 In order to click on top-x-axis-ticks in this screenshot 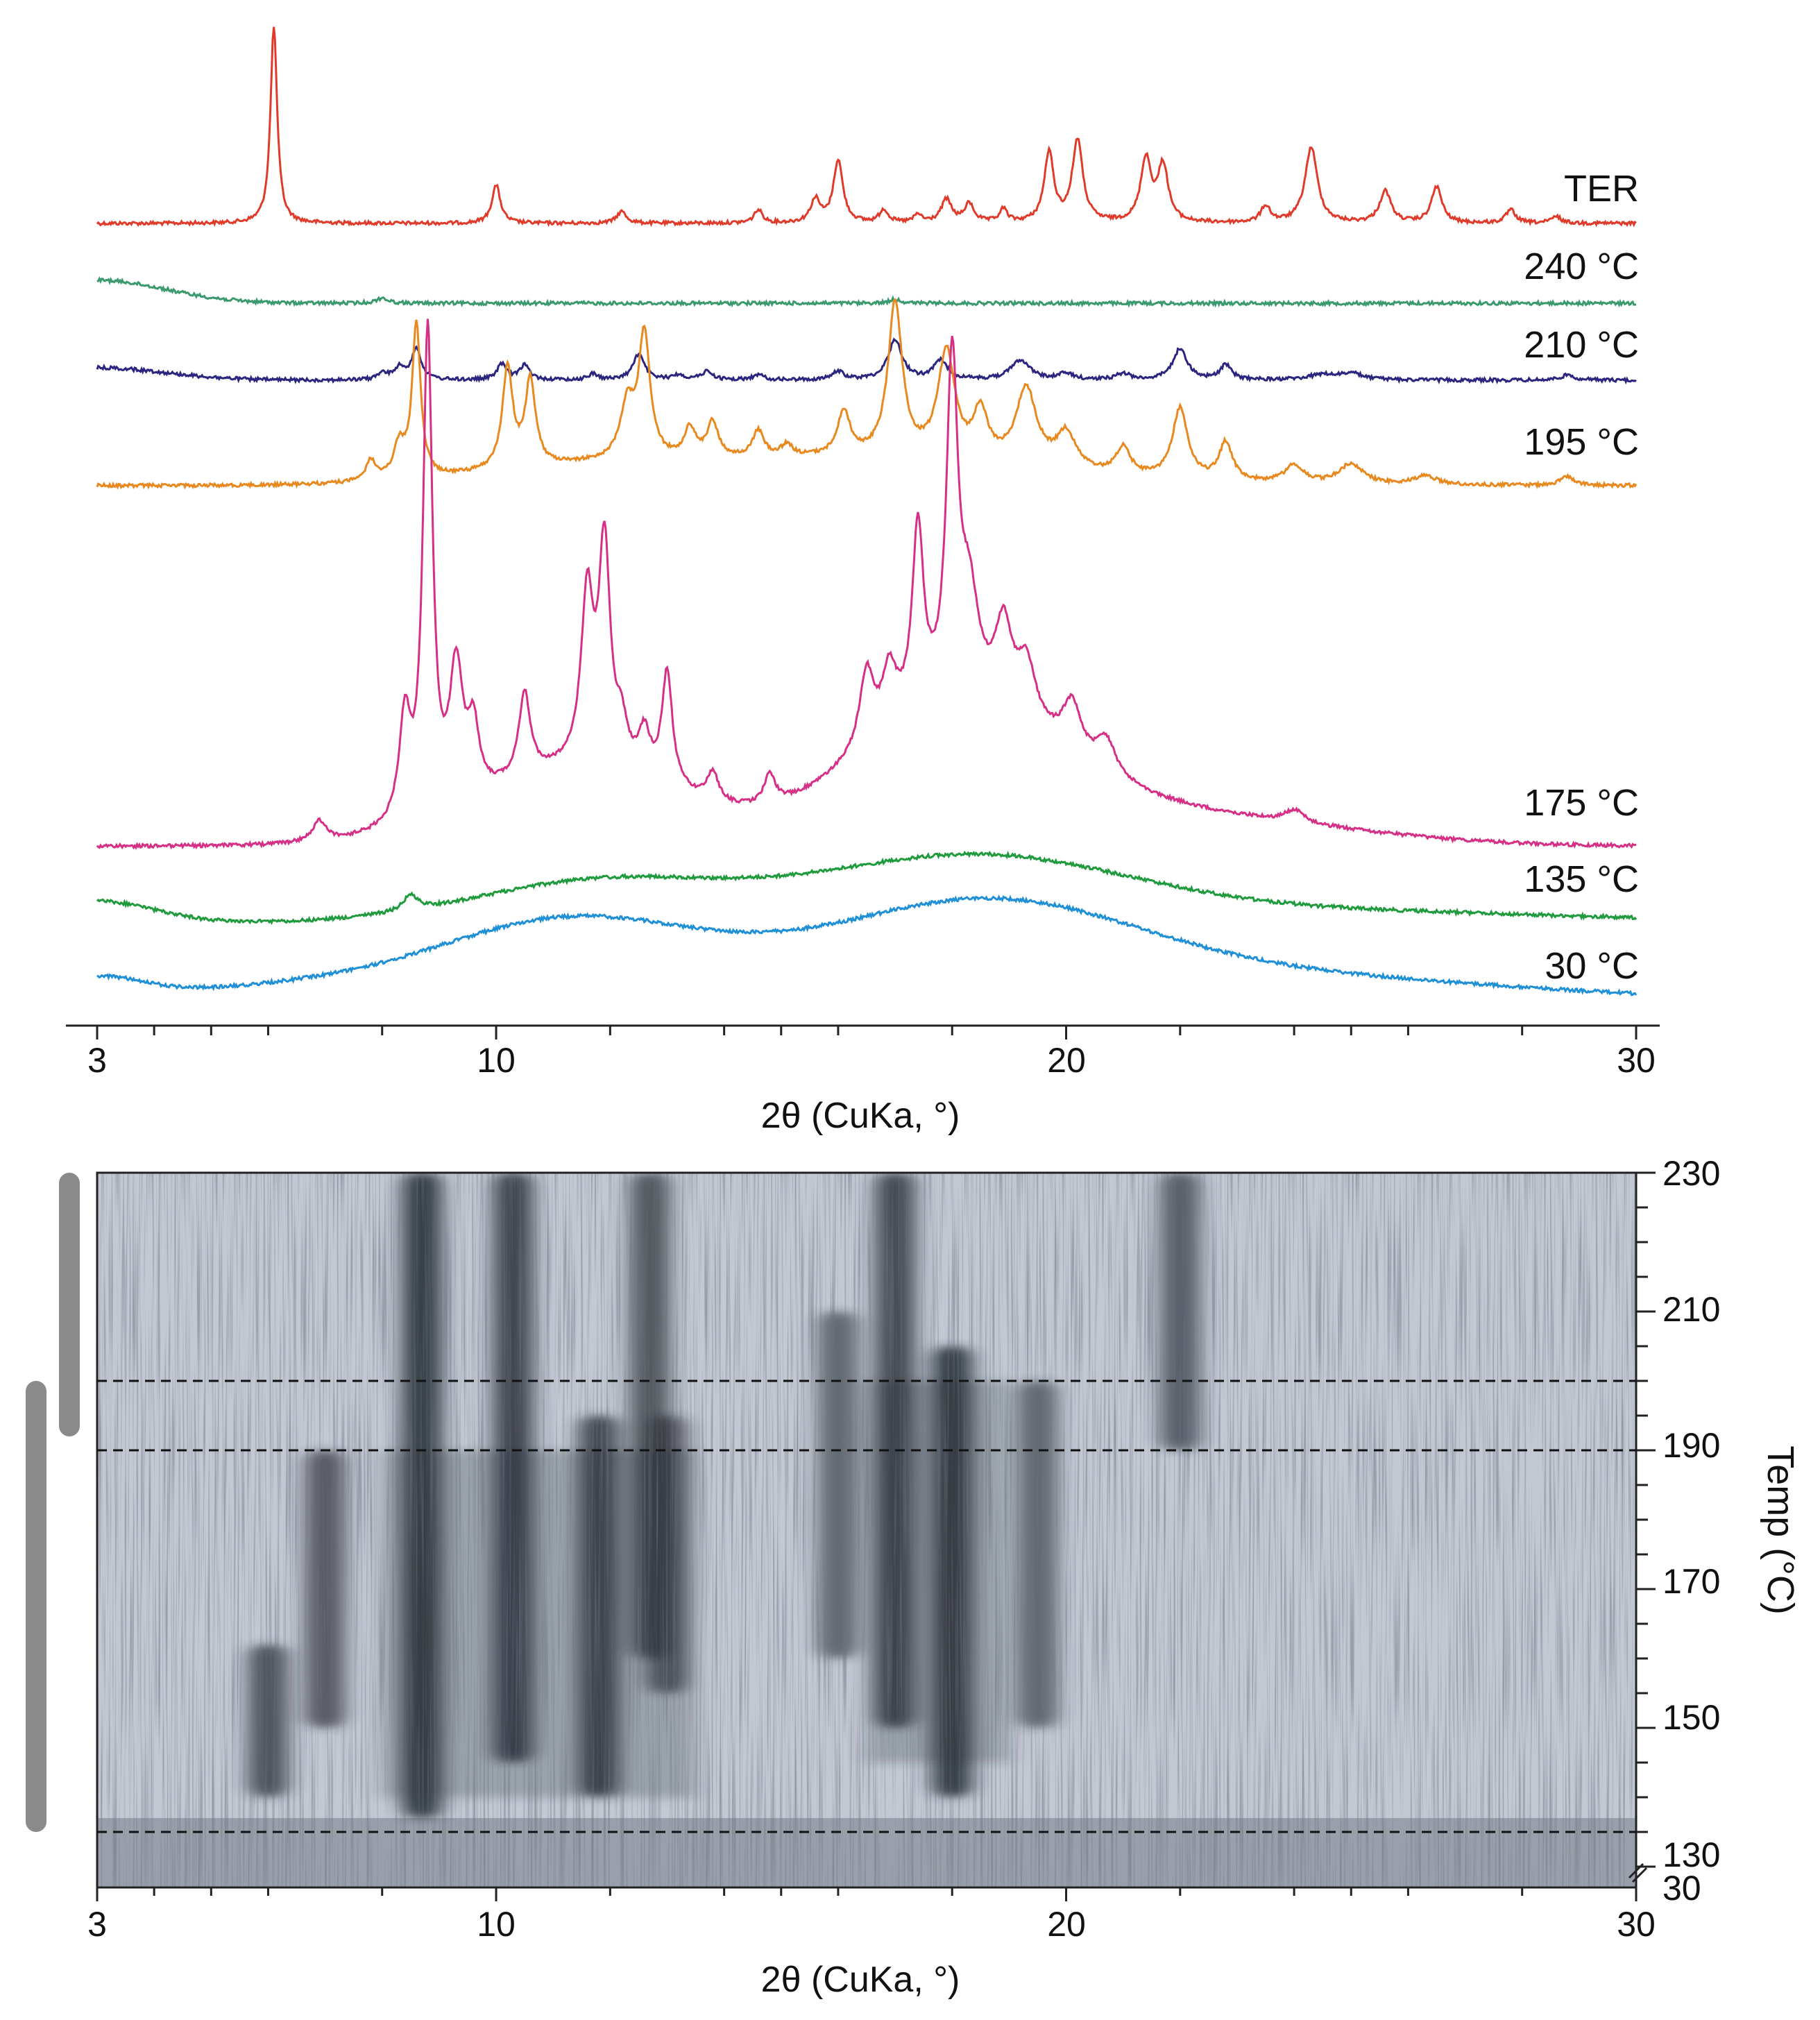, I will do `click(867, 1032)`.